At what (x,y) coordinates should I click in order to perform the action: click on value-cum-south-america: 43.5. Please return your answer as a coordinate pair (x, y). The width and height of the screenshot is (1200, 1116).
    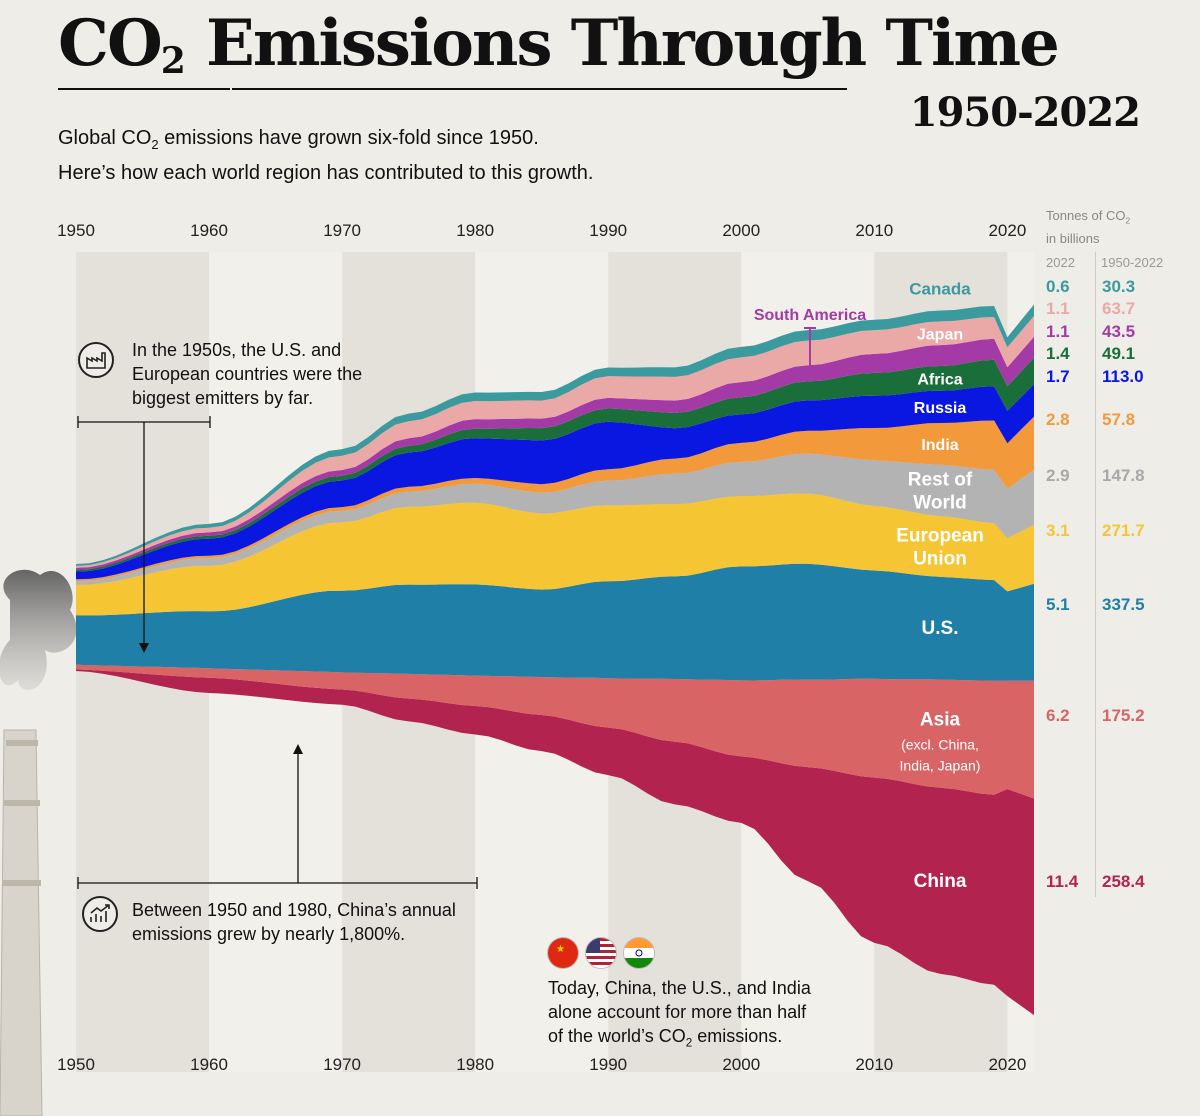
    Looking at the image, I should click on (1119, 331).